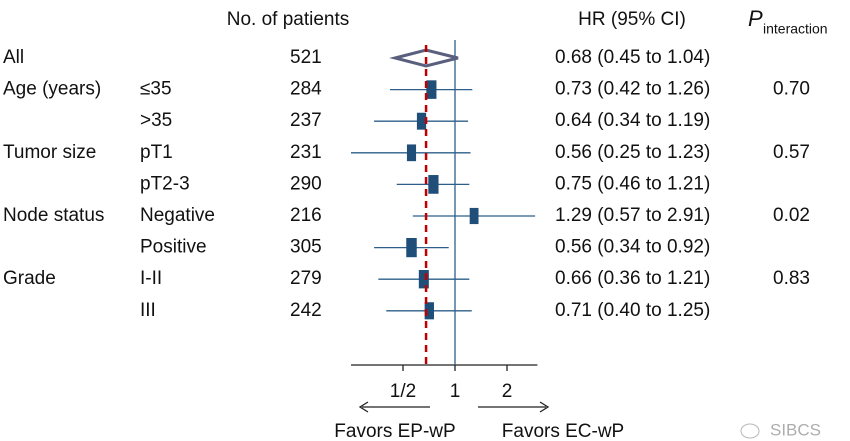  I want to click on hr-label: 0.64 (0.34 to 1.19), so click(632, 120).